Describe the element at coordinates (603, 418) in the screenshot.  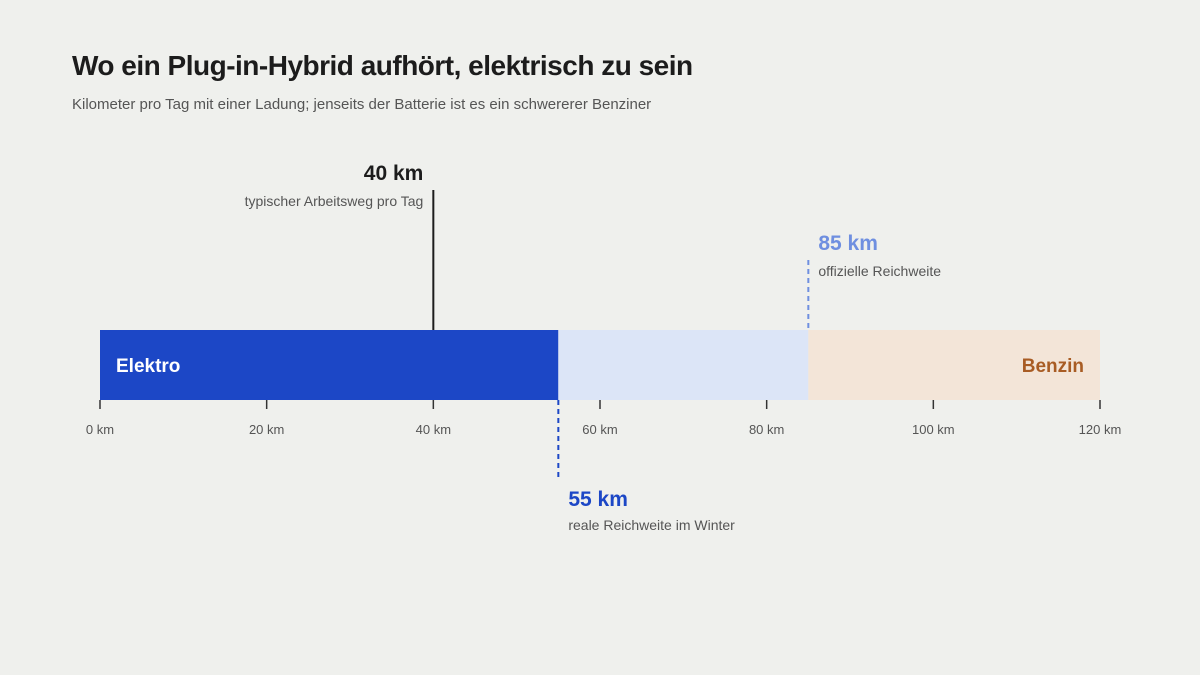
I see `x-axis: 0 km 20 km 40 km 60 km 80 km 100 km 120 km` at that location.